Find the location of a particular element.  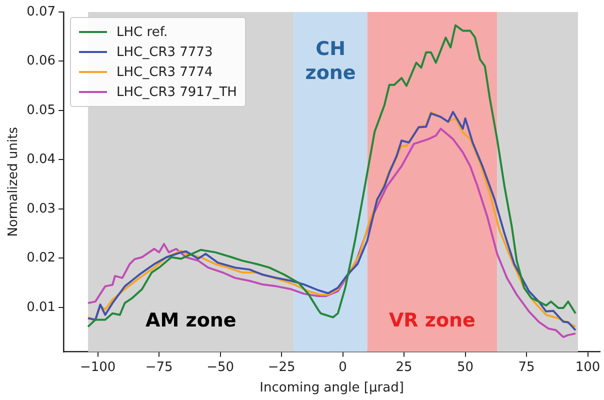

x-tick-label: 100 is located at coordinates (587, 367).